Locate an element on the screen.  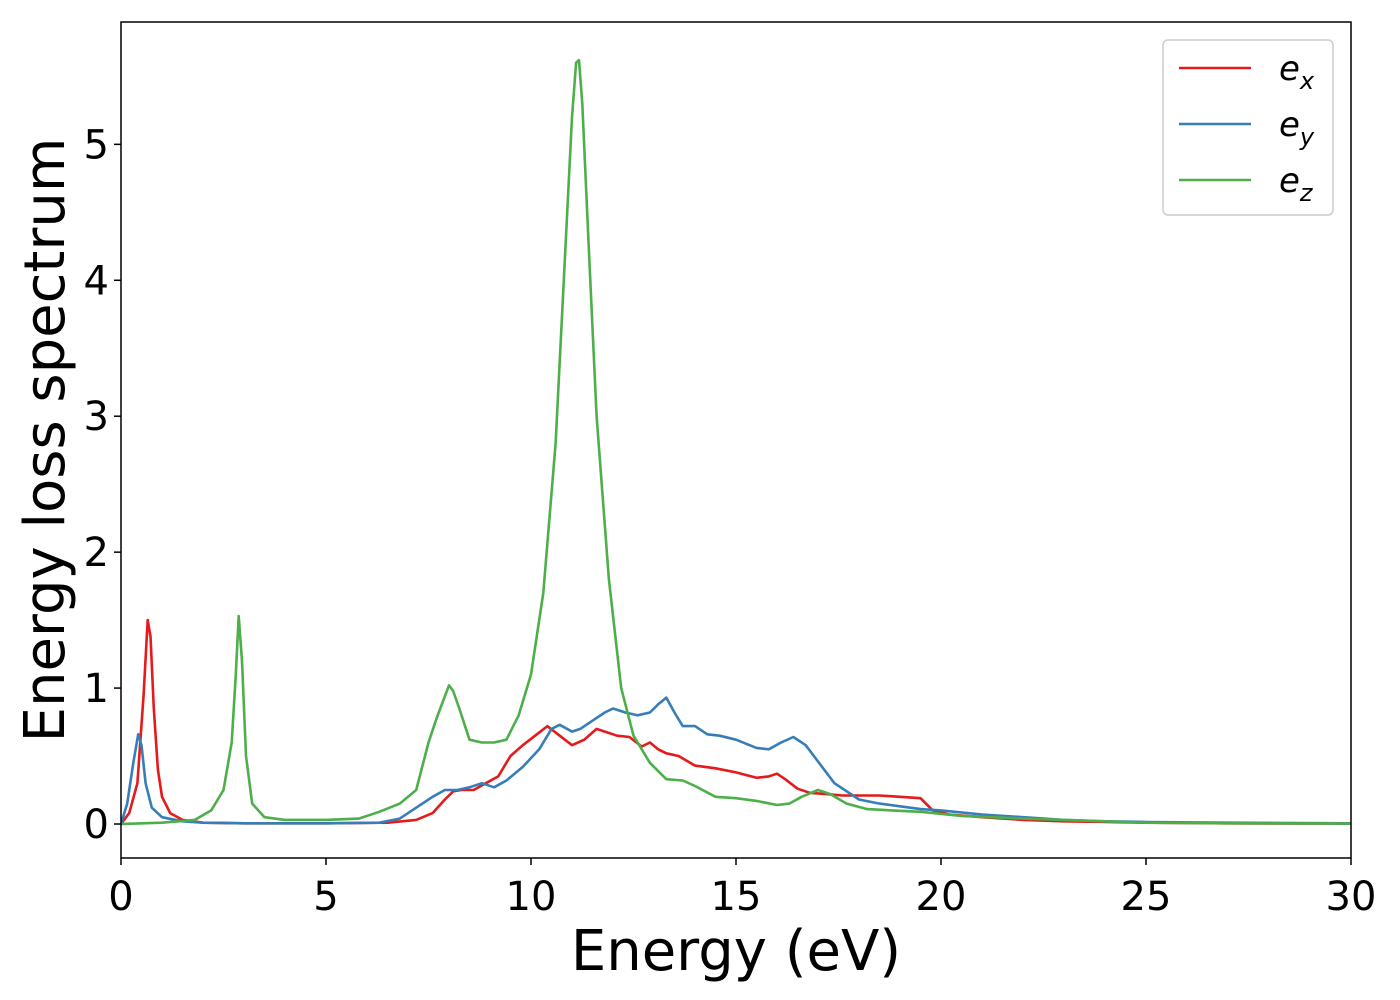
x-tick-label: 5 is located at coordinates (325, 897).